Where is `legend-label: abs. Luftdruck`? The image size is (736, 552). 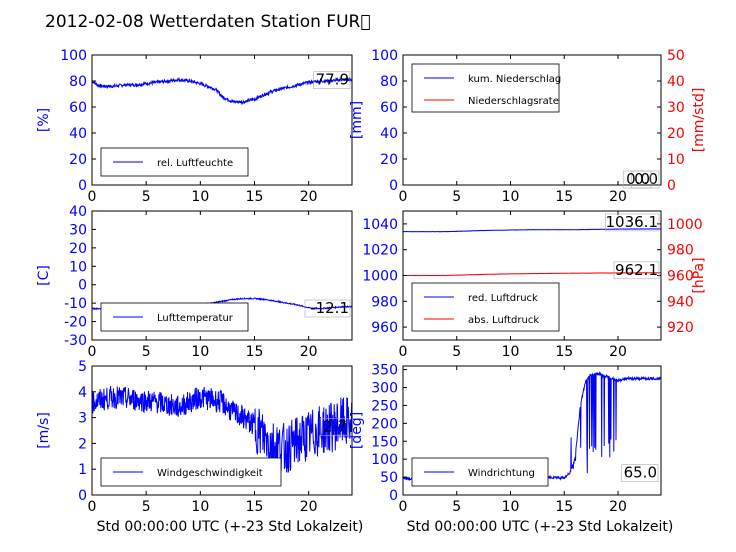 legend-label: abs. Luftdruck is located at coordinates (503, 320).